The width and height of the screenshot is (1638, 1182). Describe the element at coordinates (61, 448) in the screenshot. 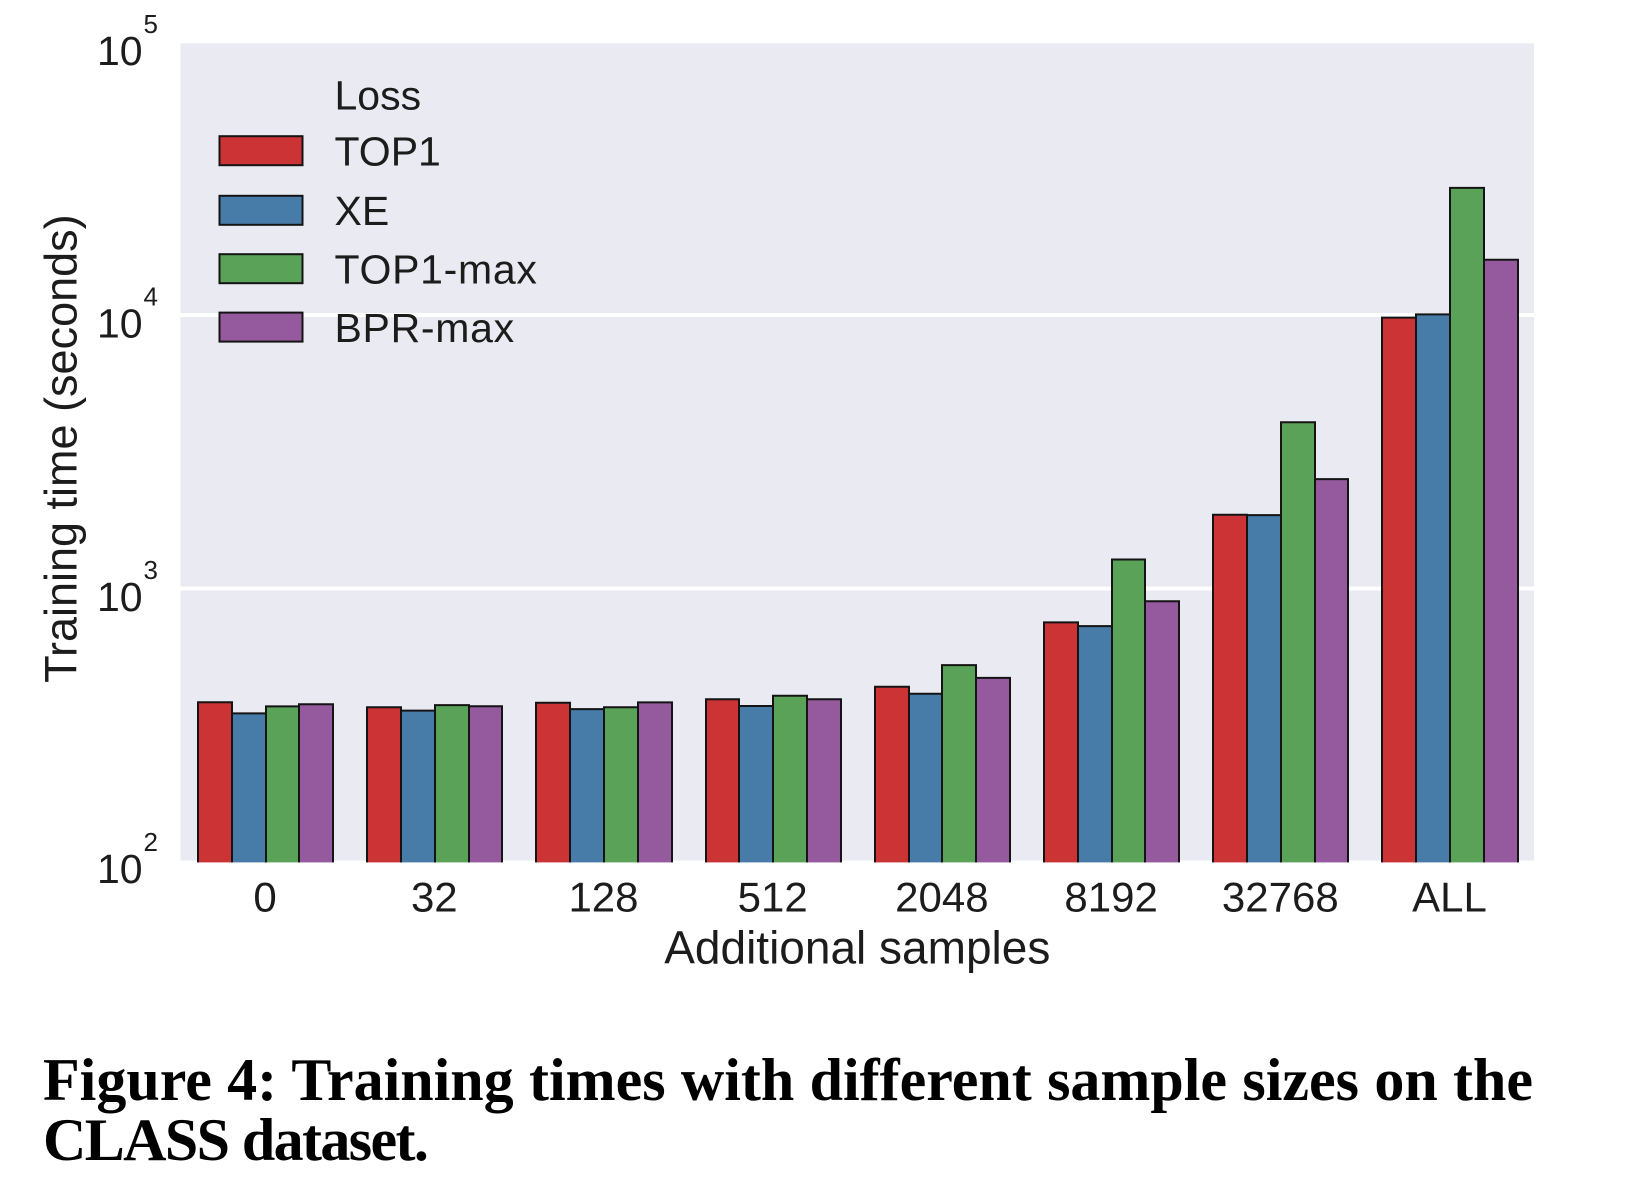

I see `svg-text: Training time (seconds)` at that location.